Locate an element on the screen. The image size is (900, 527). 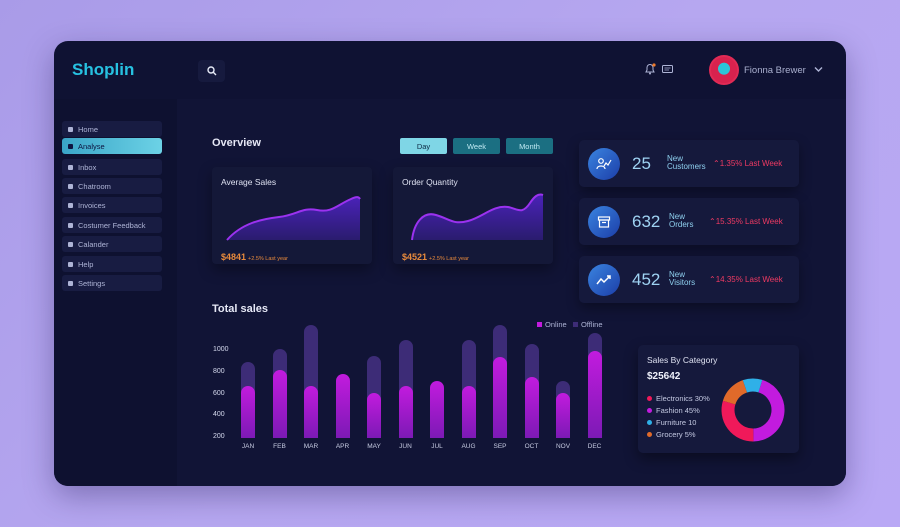
inbox-icon is located at coordinates (70, 167).